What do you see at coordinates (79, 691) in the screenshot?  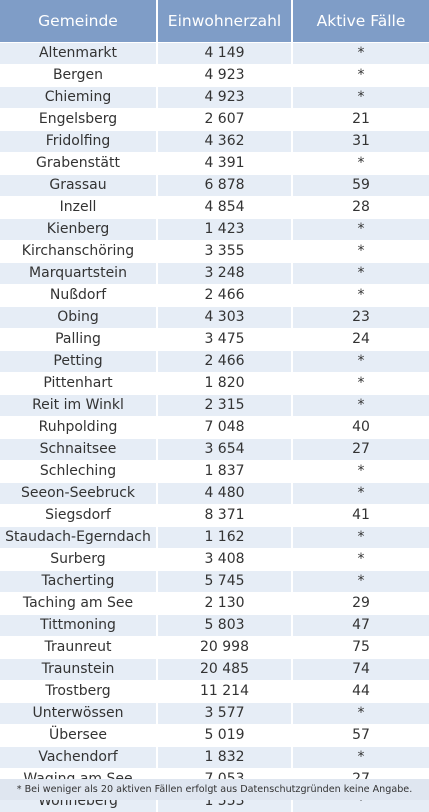 I see `cell-gemeinde: Trostberg` at bounding box center [79, 691].